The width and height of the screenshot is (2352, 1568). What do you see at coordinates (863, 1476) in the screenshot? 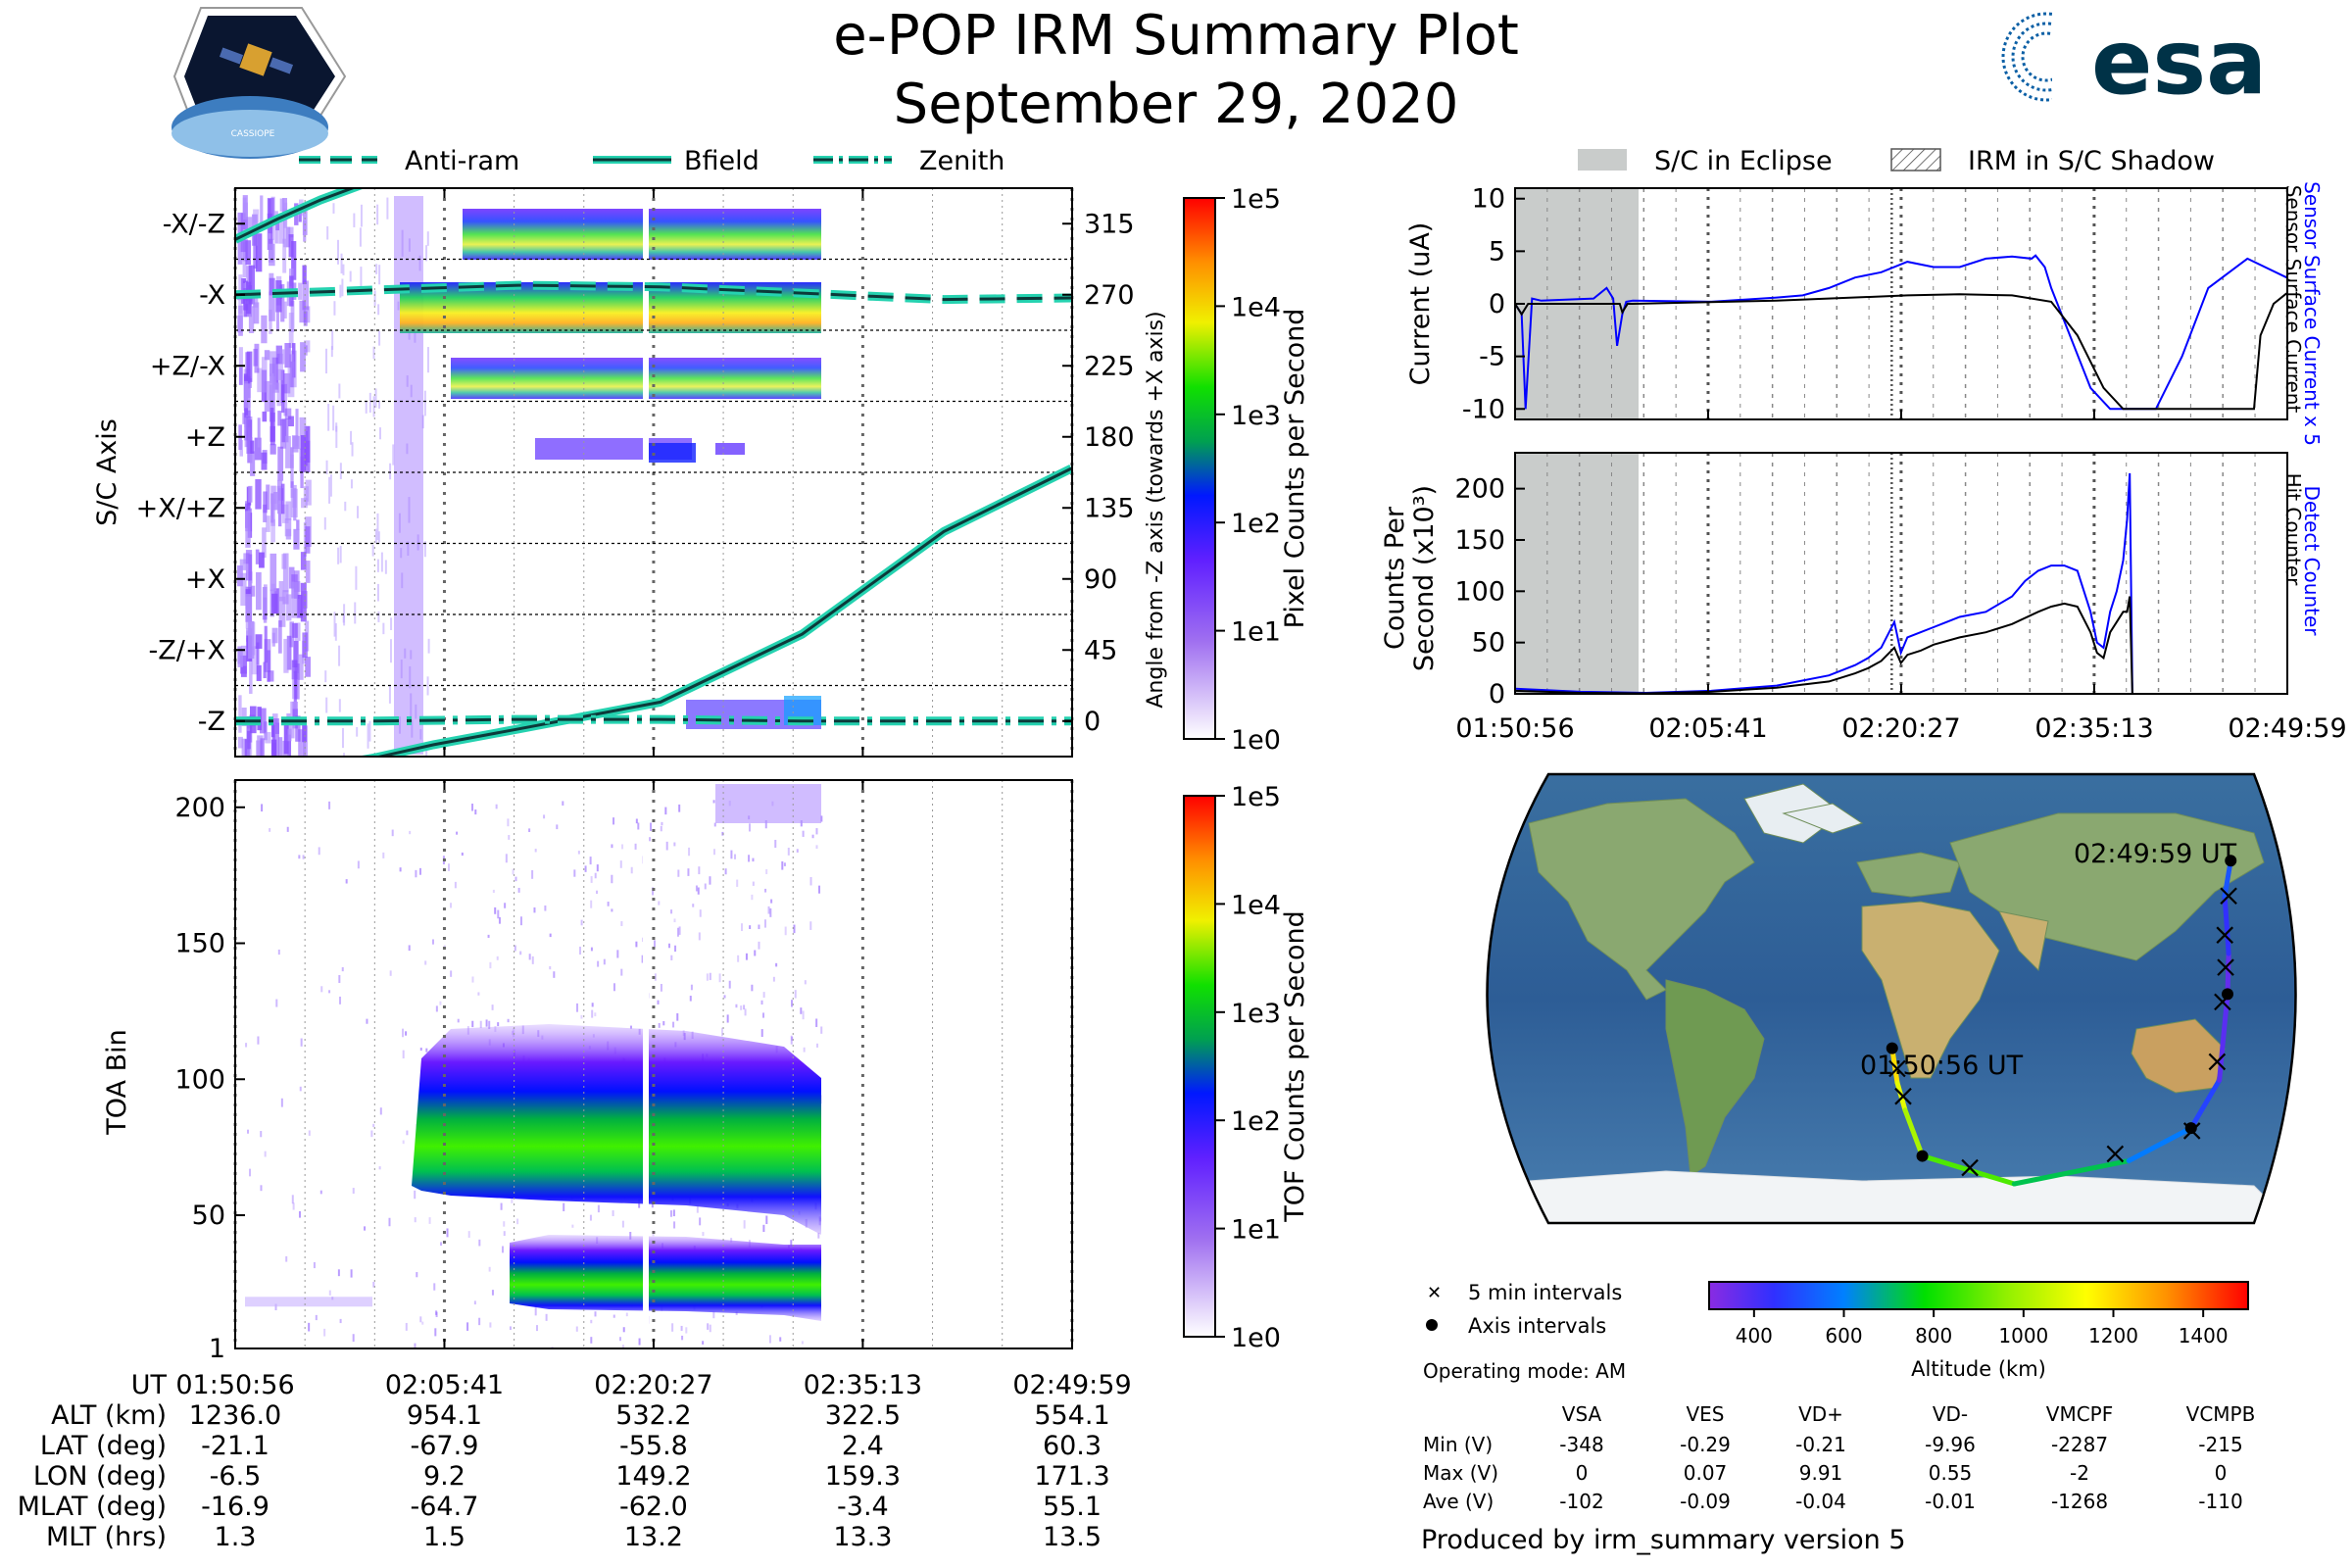
I see `ephemeris-cell: 159.3` at bounding box center [863, 1476].